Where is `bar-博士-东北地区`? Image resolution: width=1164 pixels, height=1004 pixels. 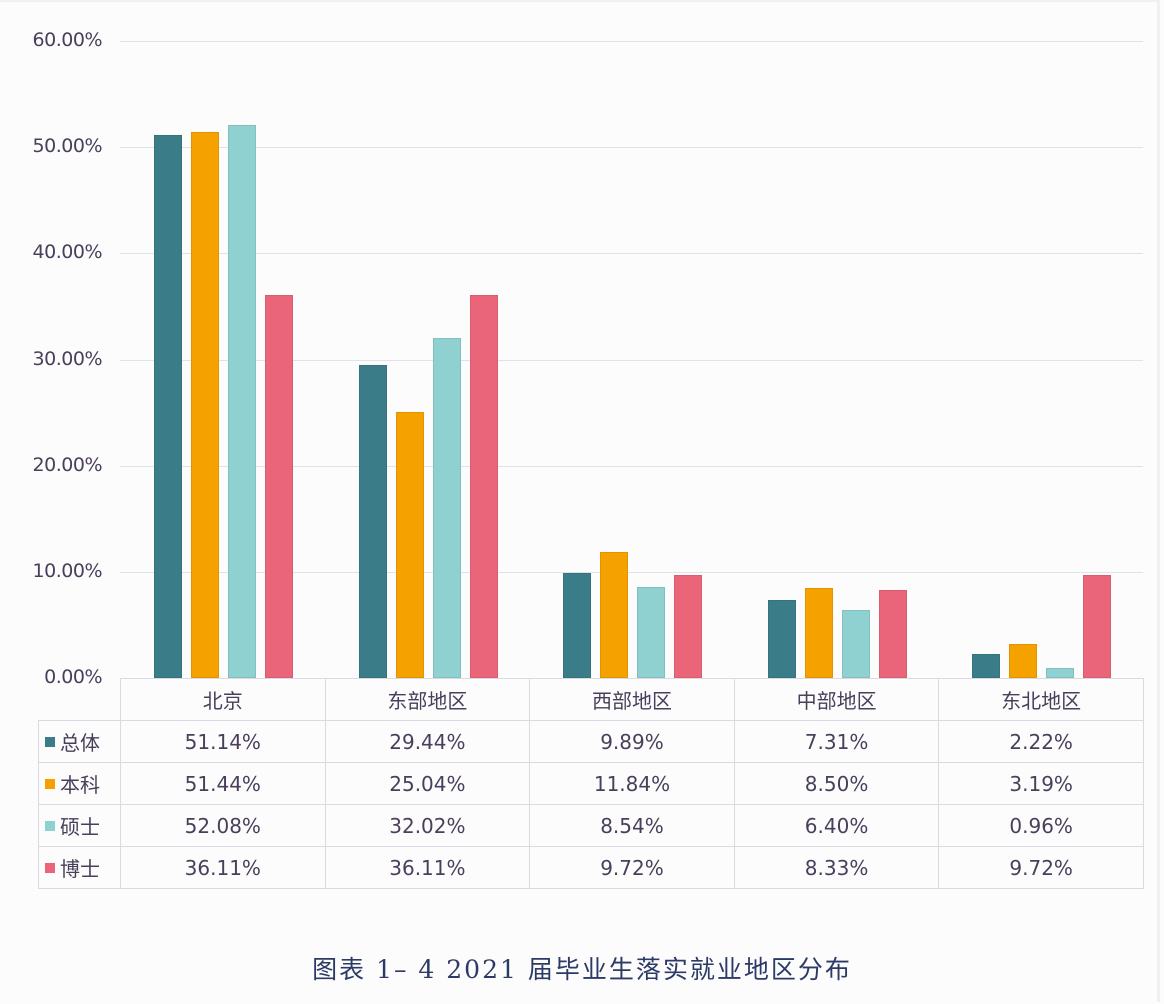
bar-博士-东北地区 is located at coordinates (1097, 626).